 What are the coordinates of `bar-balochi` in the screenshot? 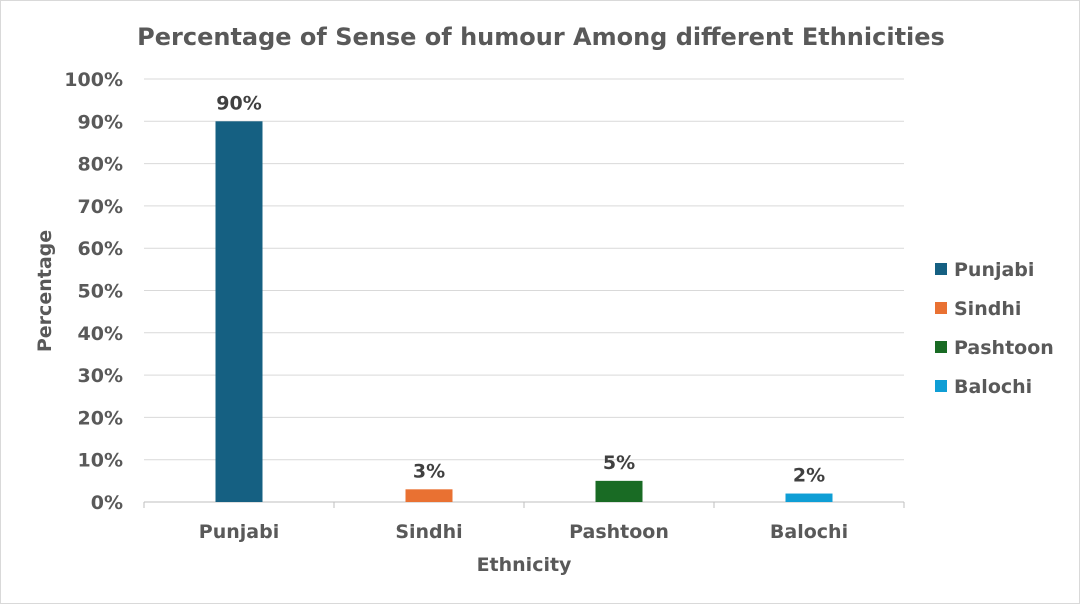 It's located at (809, 497).